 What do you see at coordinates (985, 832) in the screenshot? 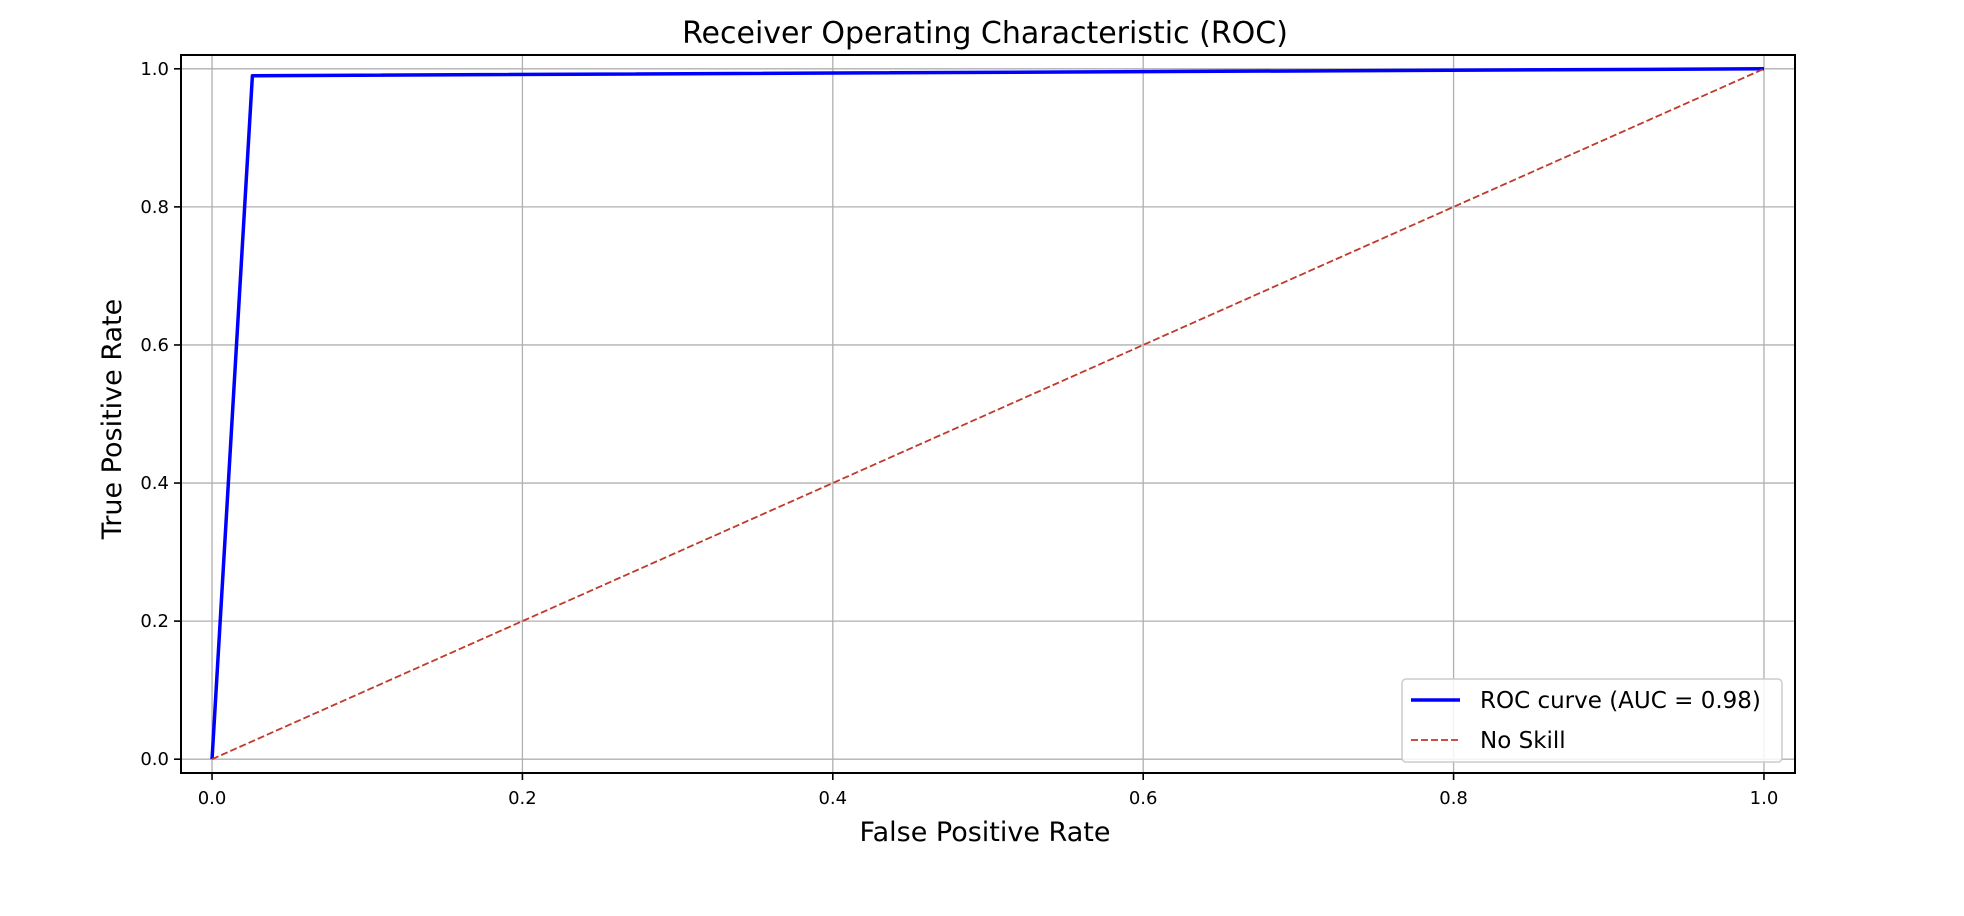
I see `x-axis-label: False Positive Rate` at bounding box center [985, 832].